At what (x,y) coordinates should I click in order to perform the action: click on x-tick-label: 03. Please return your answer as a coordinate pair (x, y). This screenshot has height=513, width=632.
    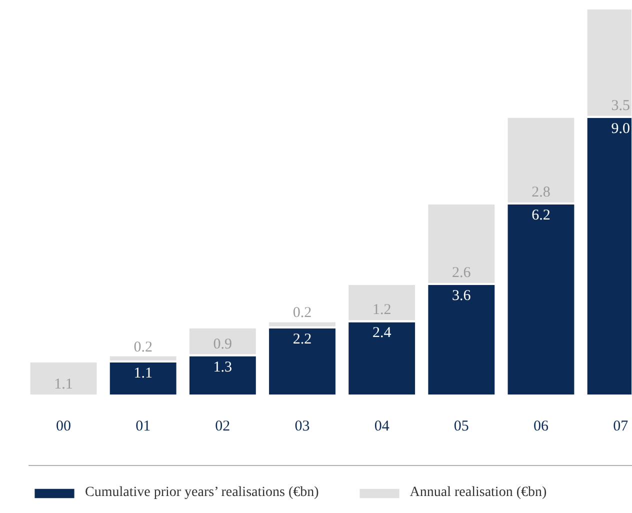
    Looking at the image, I should click on (302, 426).